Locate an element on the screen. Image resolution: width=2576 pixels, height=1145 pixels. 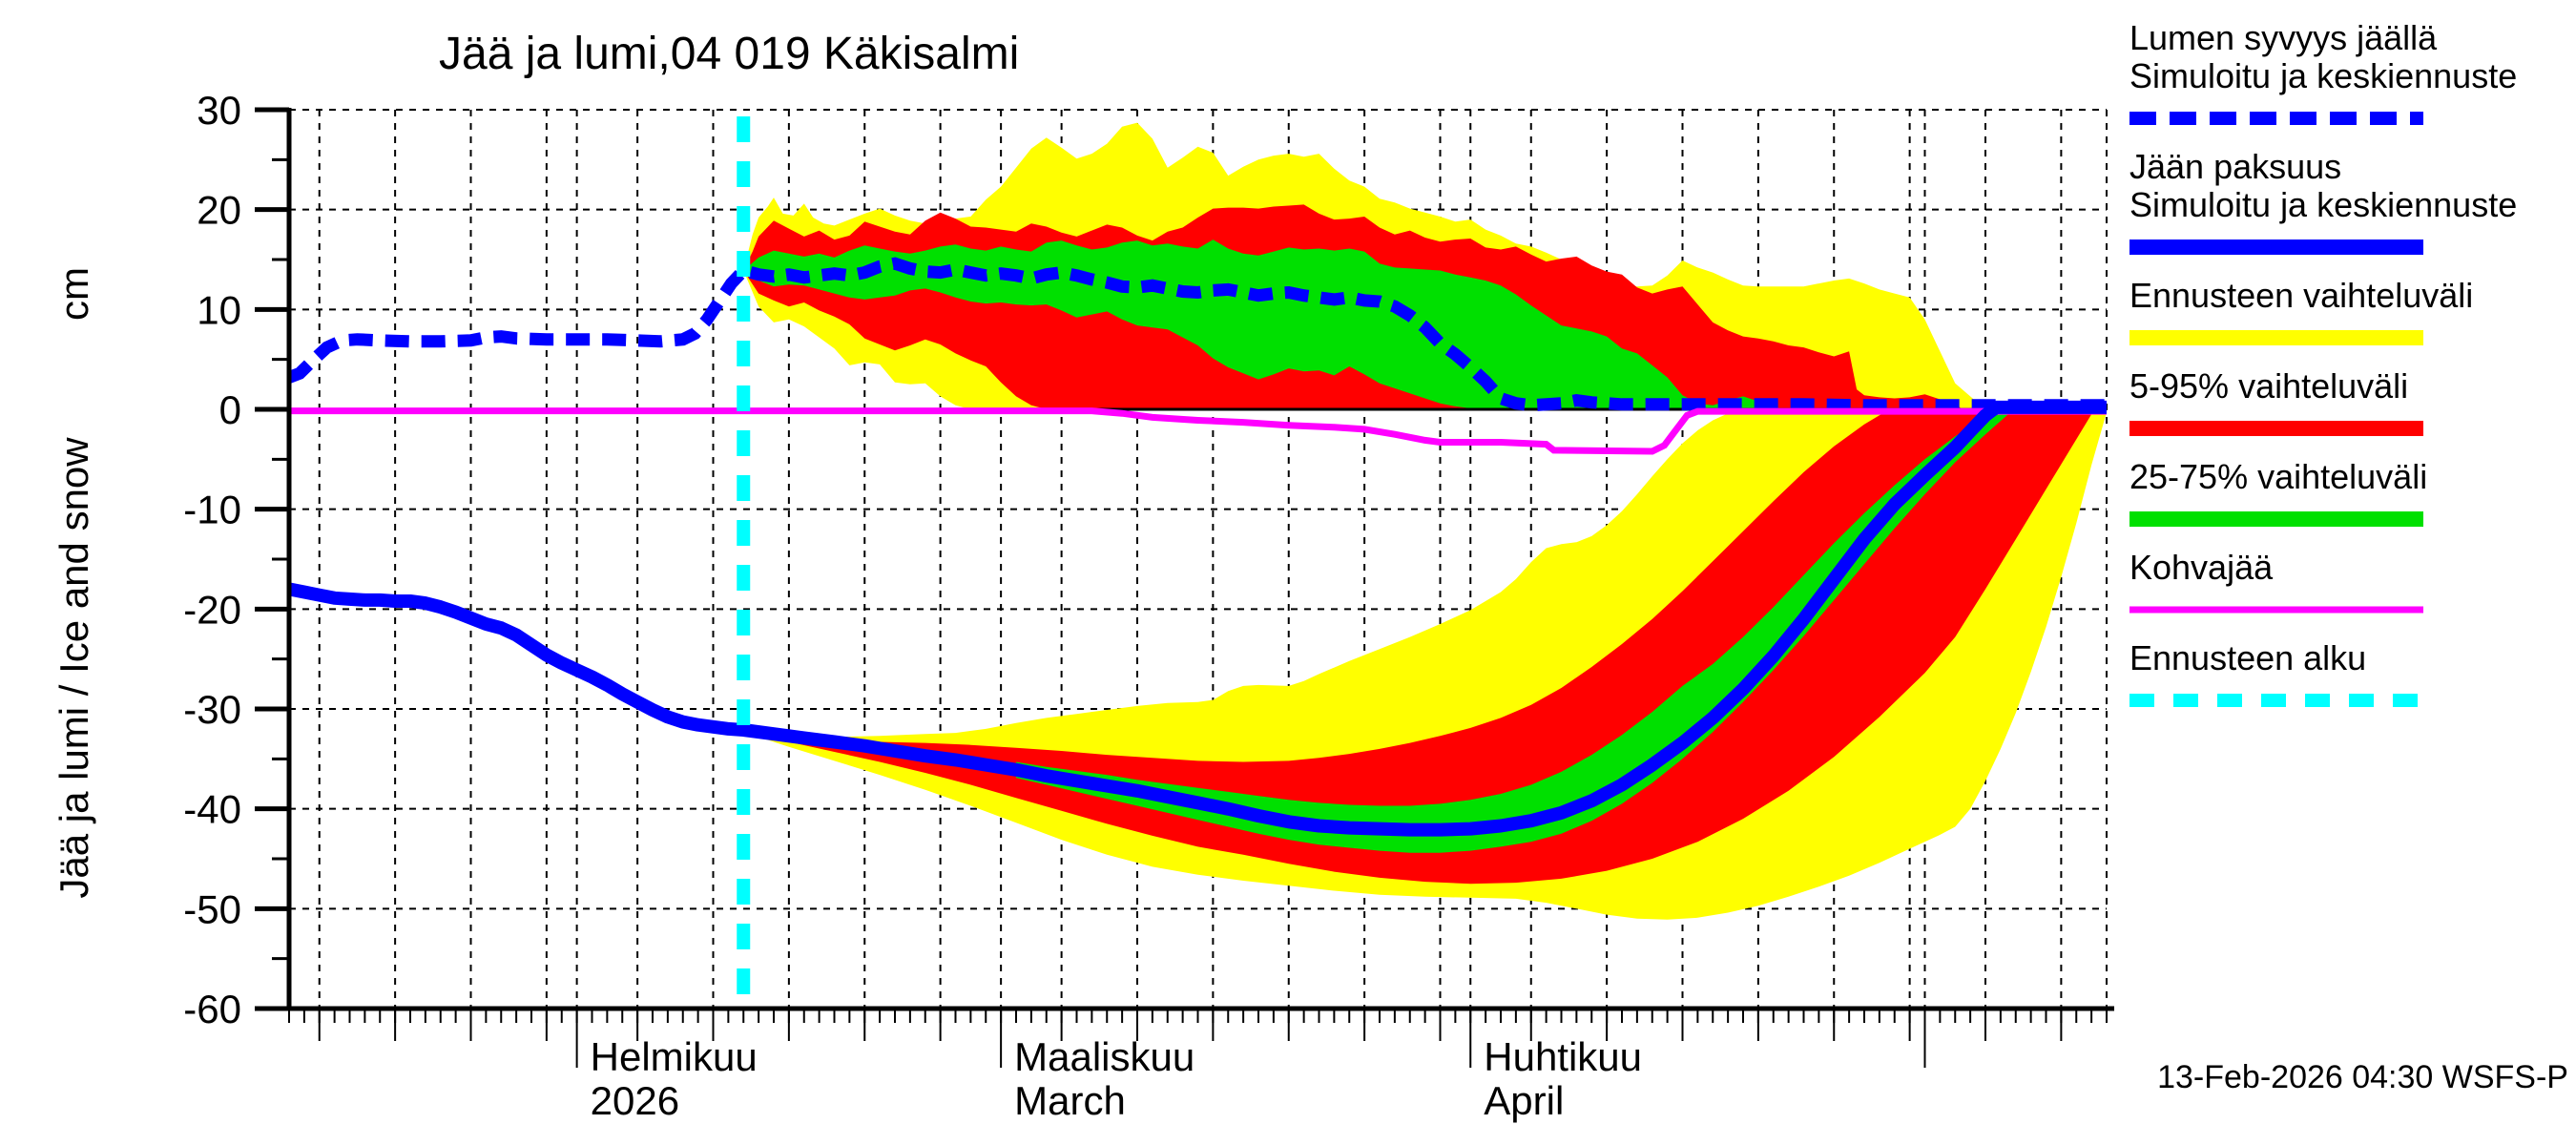
legend-label: Ennusteen vaihteluväli is located at coordinates (2301, 296).